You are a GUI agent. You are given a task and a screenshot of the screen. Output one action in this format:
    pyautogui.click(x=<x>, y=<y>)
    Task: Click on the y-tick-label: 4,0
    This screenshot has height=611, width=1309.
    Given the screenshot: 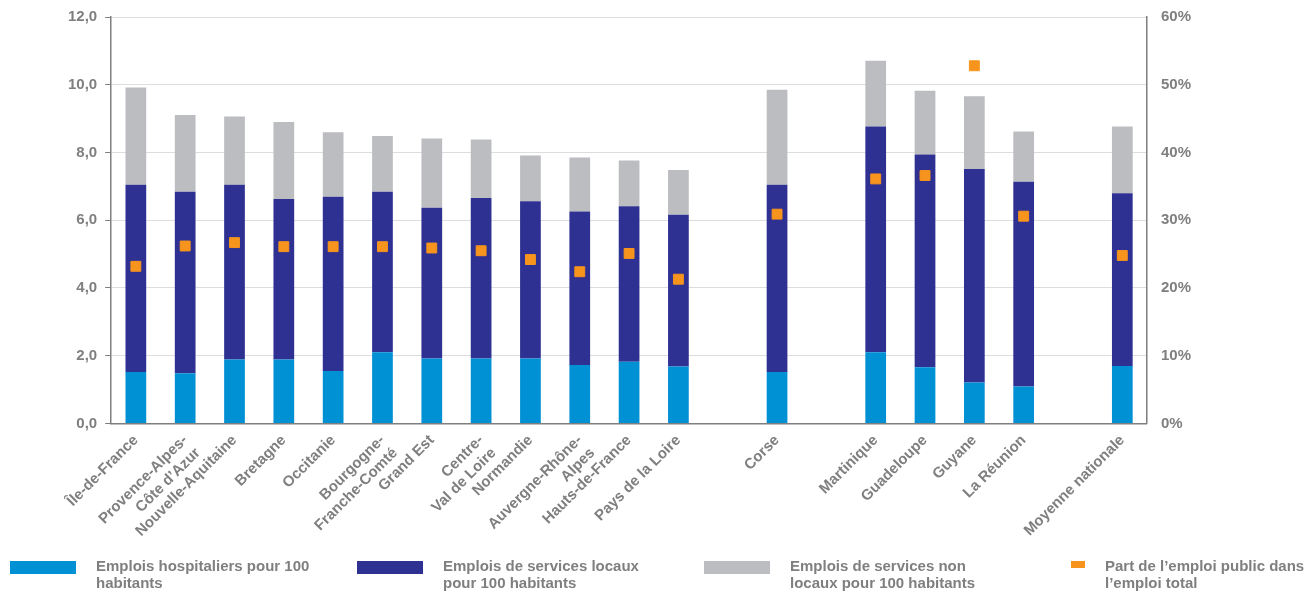 What is the action you would take?
    pyautogui.click(x=87, y=287)
    